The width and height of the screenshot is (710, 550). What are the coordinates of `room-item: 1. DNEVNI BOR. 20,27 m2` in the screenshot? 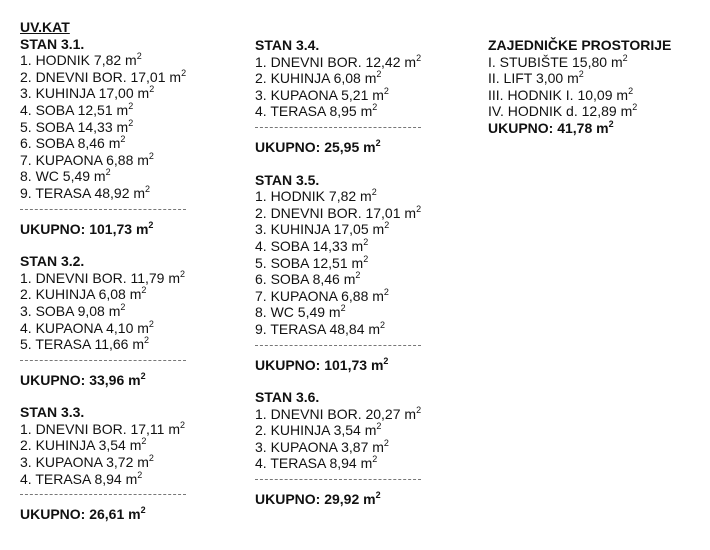 It's located at (338, 414).